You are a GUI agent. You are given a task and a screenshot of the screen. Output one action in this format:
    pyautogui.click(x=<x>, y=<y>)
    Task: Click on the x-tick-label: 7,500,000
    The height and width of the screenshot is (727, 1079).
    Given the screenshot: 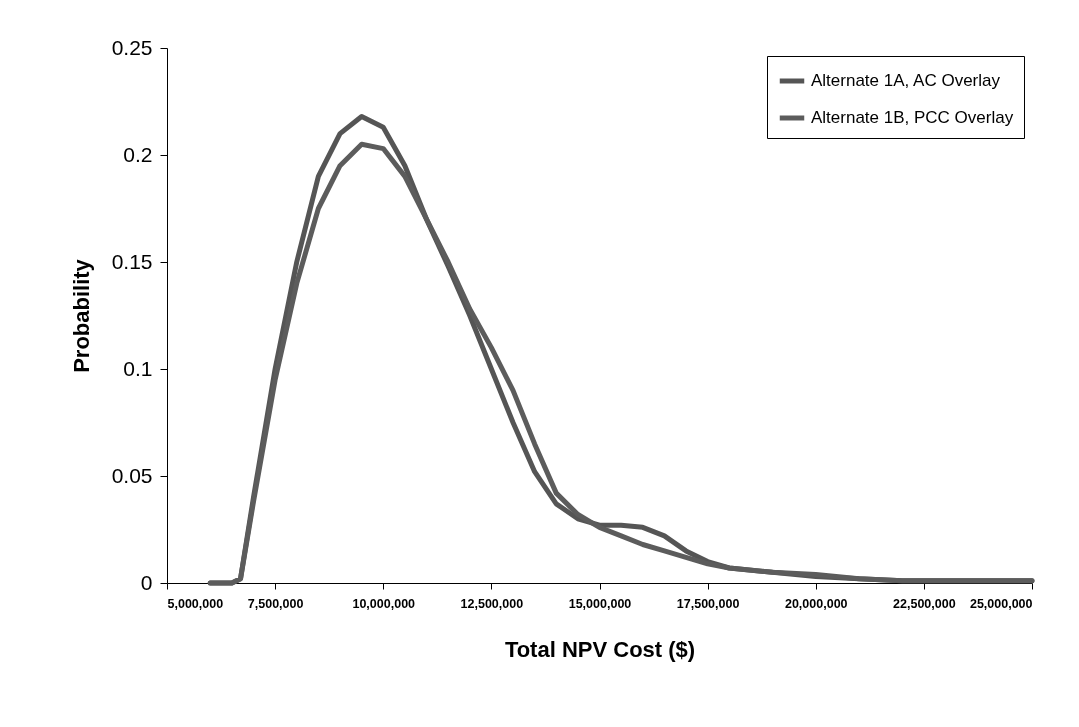 What is the action you would take?
    pyautogui.click(x=275, y=603)
    